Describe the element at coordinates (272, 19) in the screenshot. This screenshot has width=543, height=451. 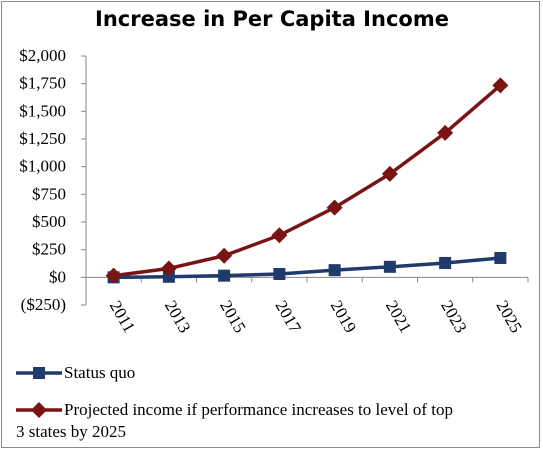
I see `chart-title: Increase in Per Capita Income` at that location.